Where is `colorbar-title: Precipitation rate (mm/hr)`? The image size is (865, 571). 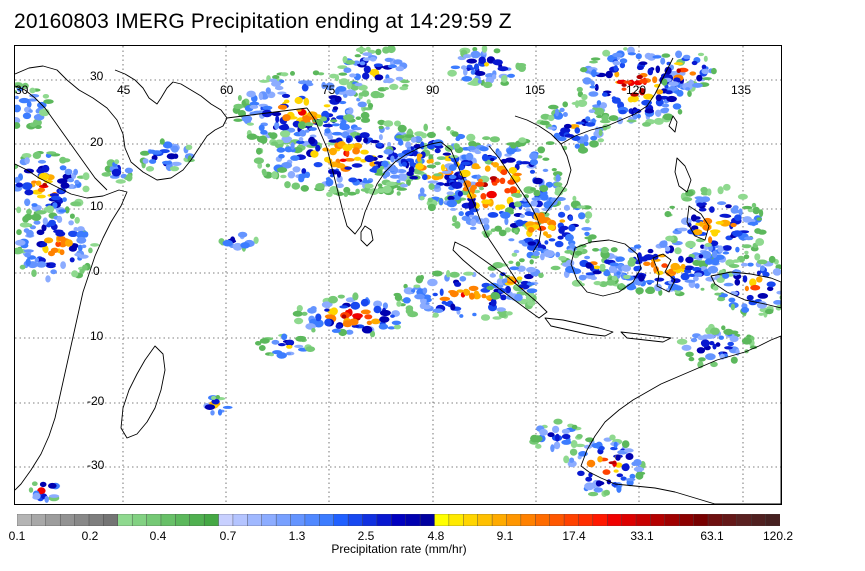 colorbar-title: Precipitation rate (mm/hr) is located at coordinates (399, 549).